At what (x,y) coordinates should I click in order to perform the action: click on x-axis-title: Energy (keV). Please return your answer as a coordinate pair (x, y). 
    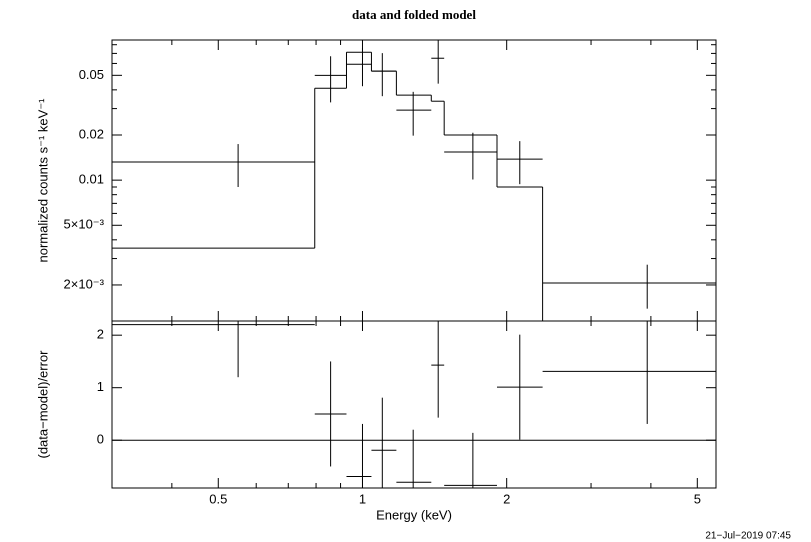
    Looking at the image, I should click on (414, 514).